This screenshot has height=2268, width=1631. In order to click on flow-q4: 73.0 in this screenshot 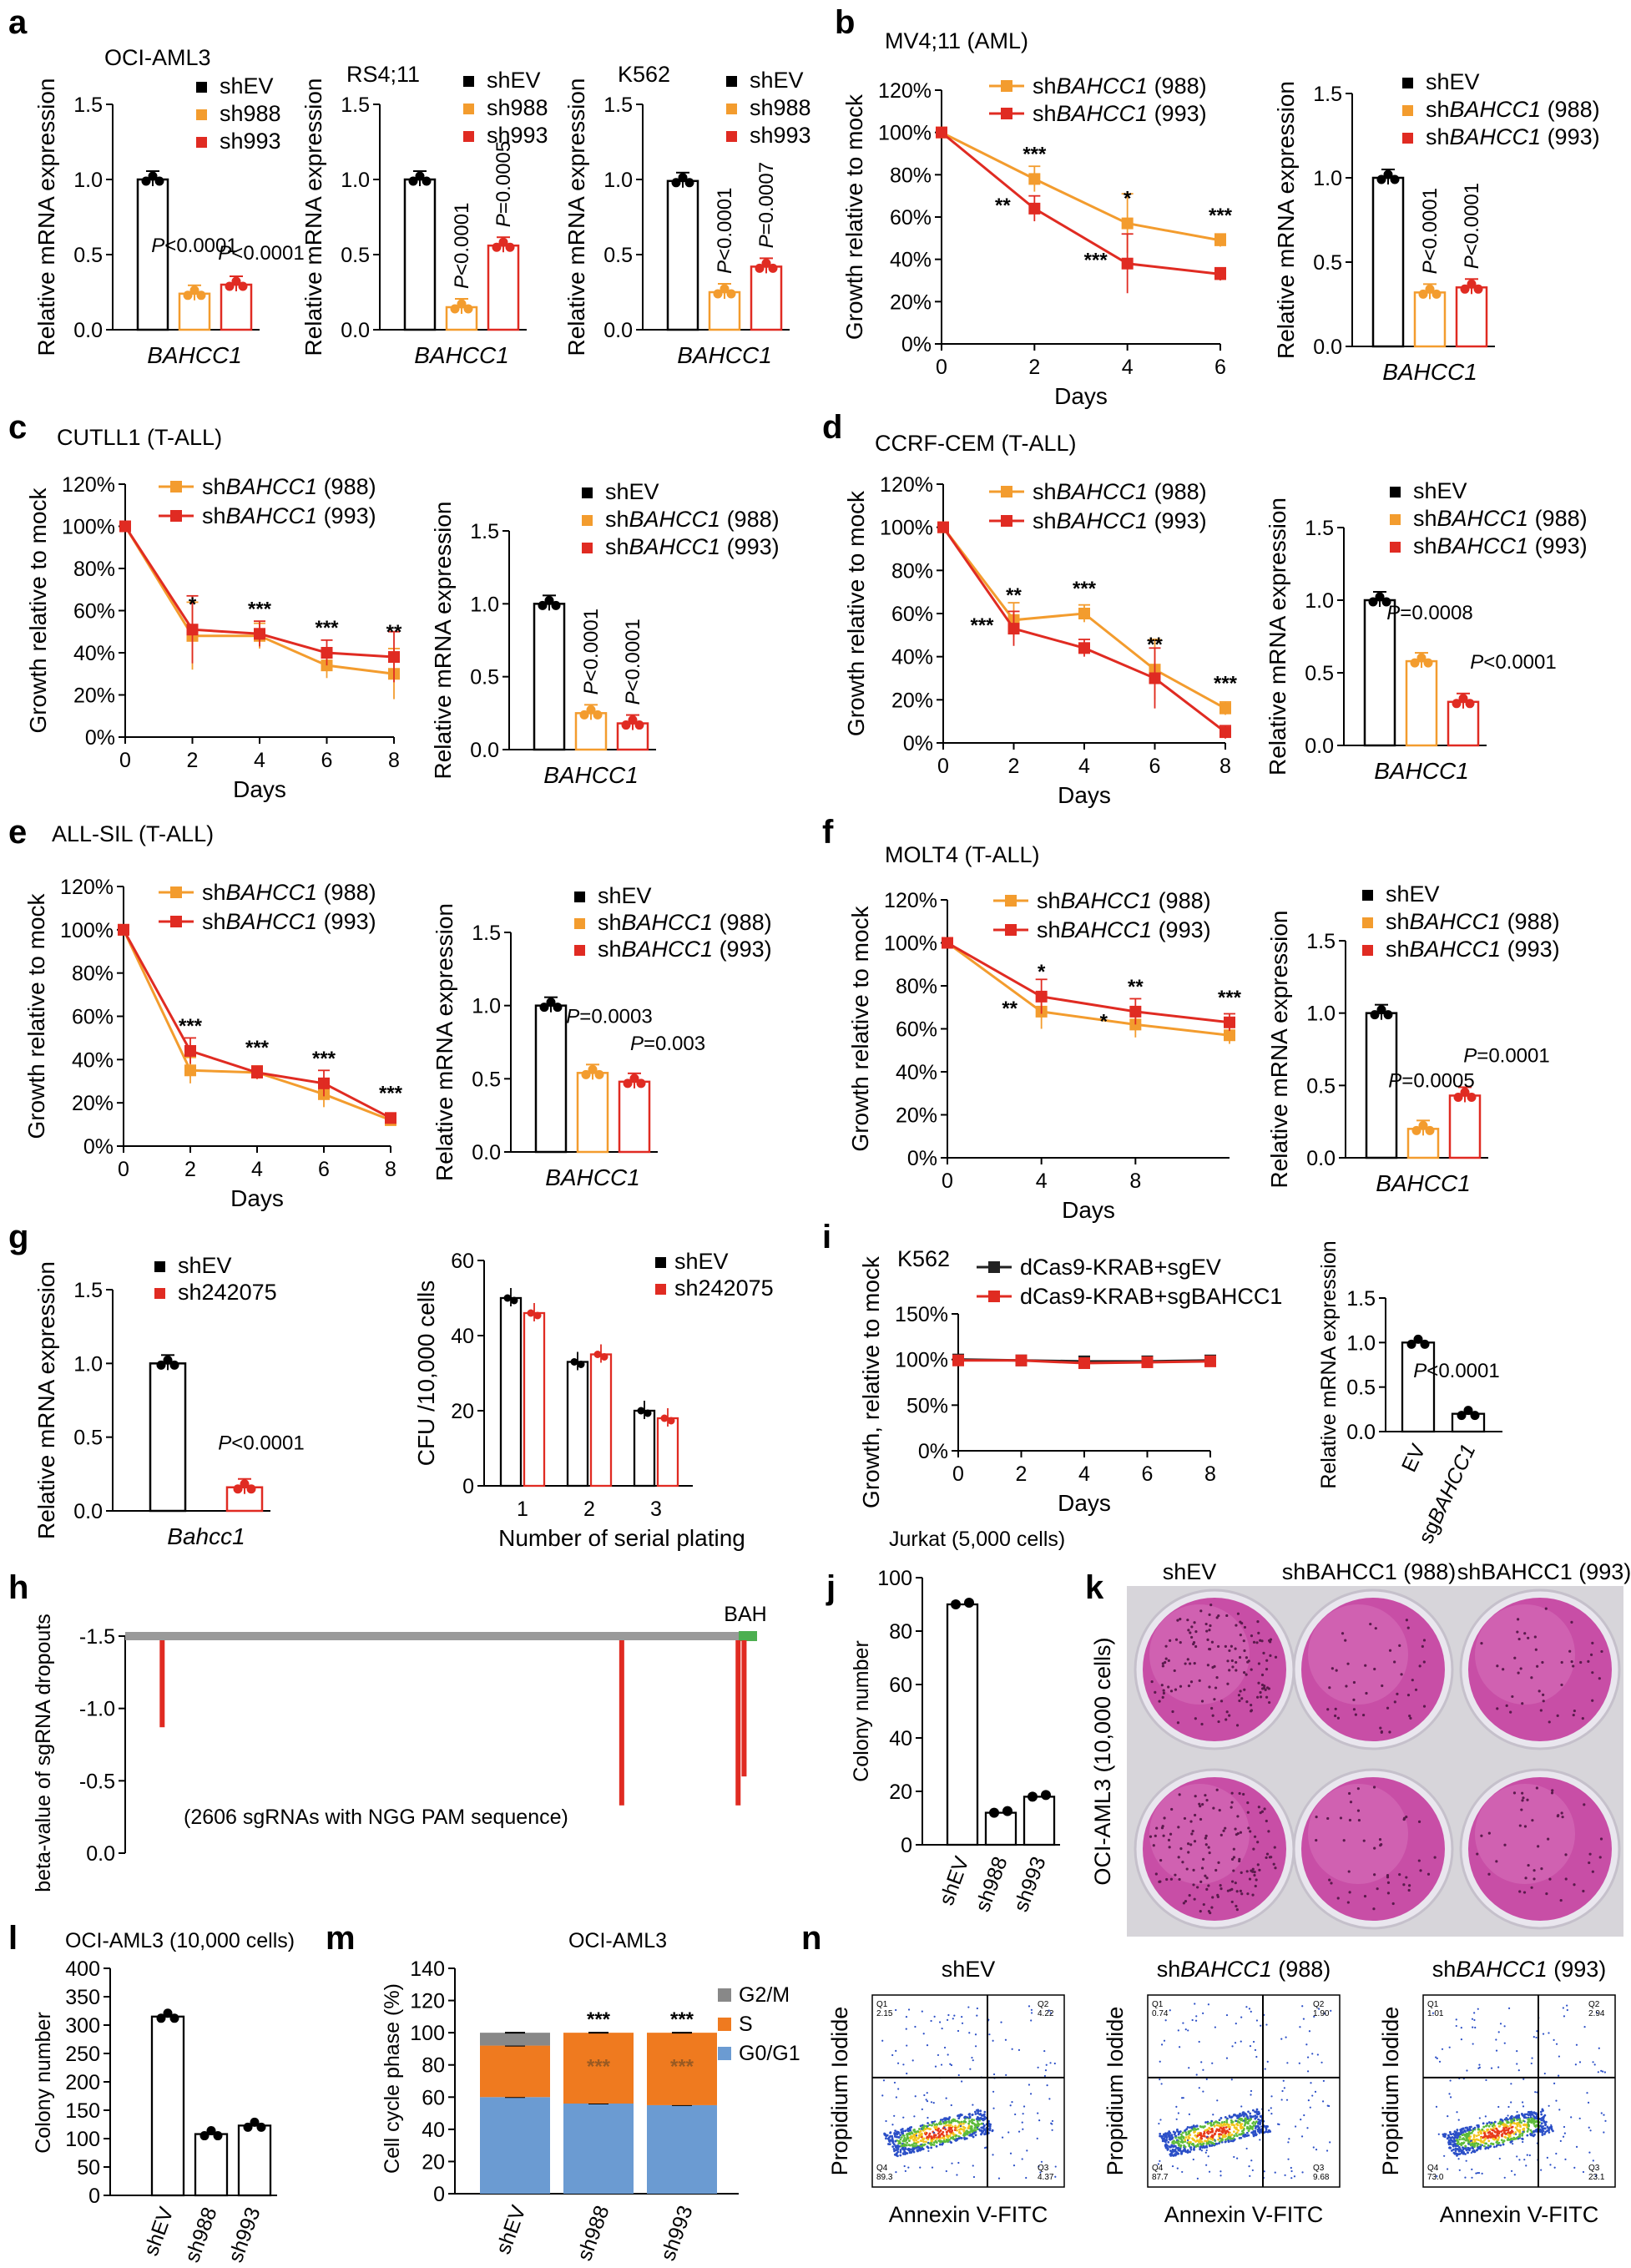, I will do `click(1436, 2177)`.